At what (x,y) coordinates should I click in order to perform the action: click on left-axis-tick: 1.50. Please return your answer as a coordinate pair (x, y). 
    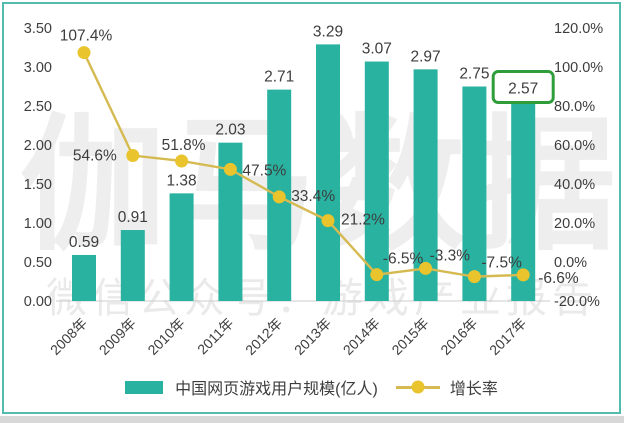
    Looking at the image, I should click on (38, 185).